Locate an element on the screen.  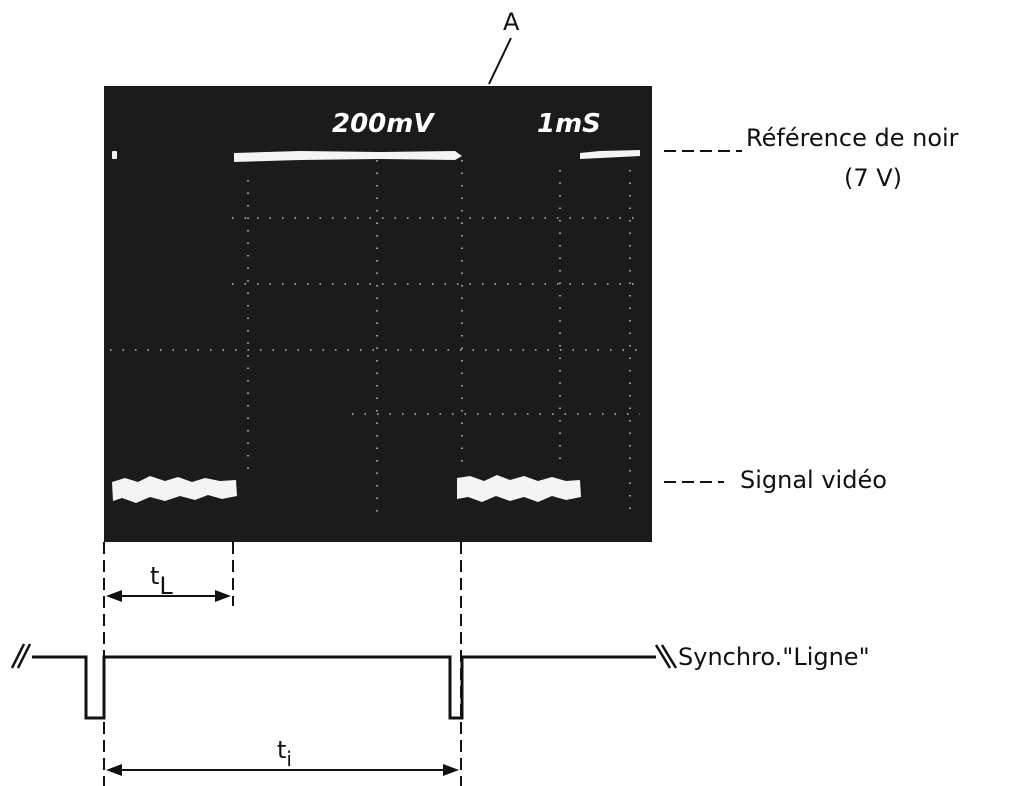
black-reference-value: (7 V) is located at coordinates (873, 178).